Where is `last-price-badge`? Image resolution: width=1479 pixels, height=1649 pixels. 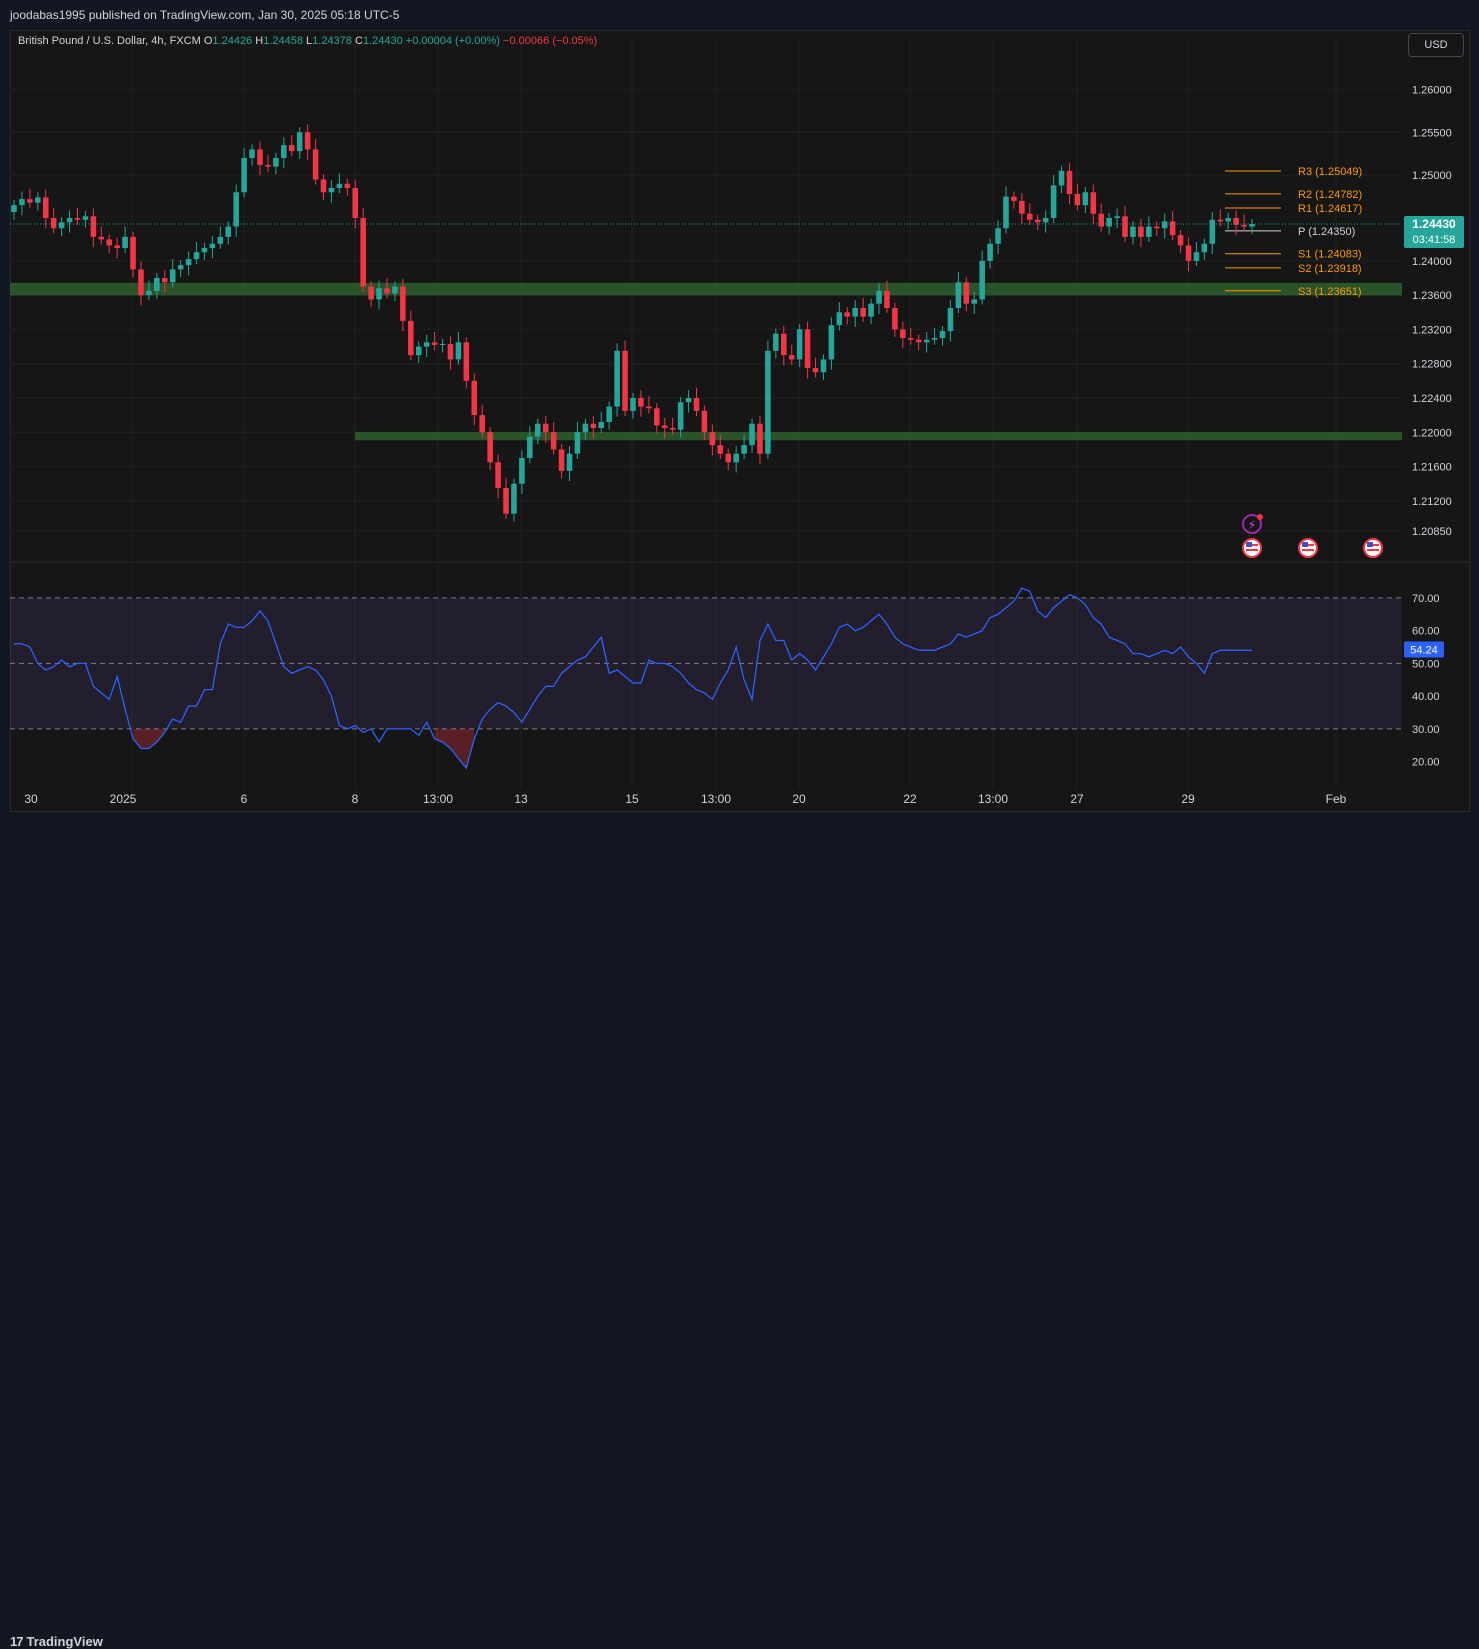 last-price-badge is located at coordinates (1434, 232).